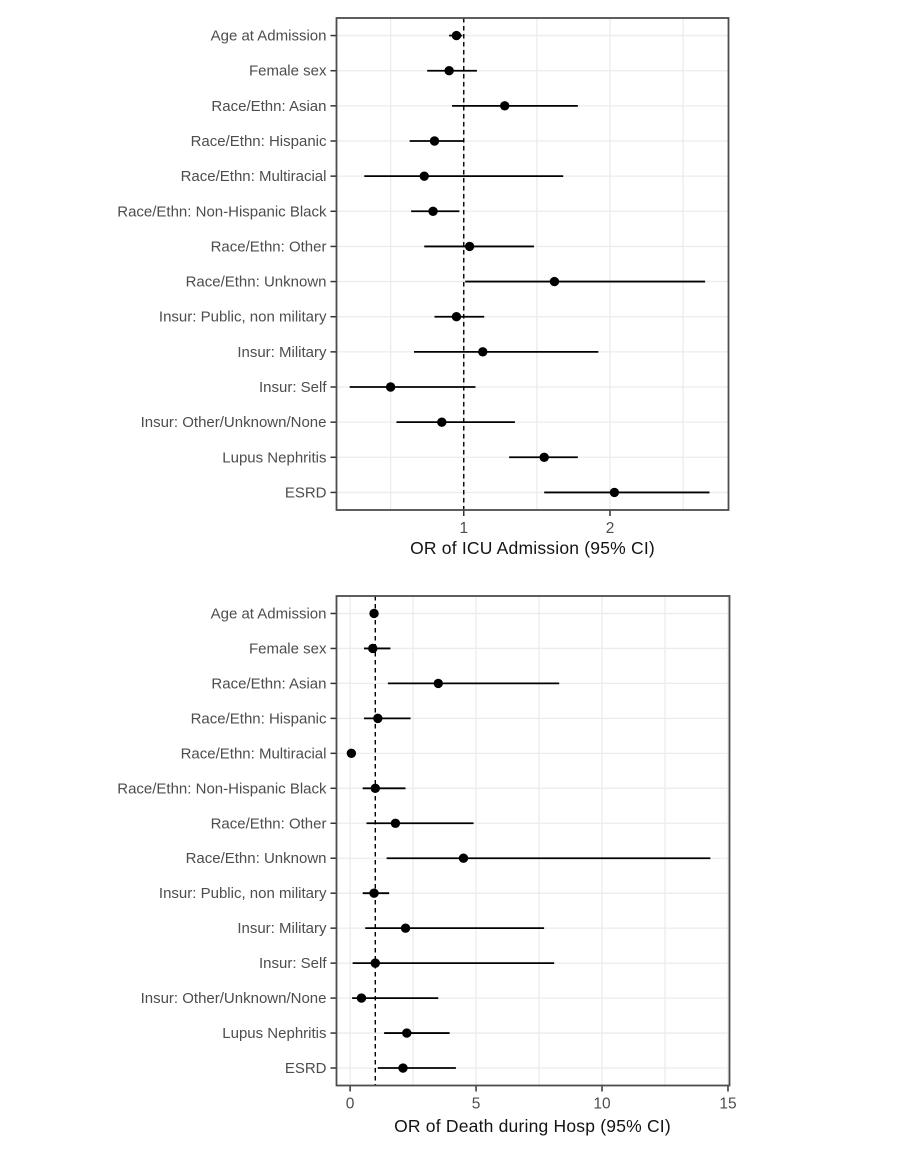 The width and height of the screenshot is (898, 1154). I want to click on death-during-hosp-x-axis-title: OR of Death during Hosp (95% CI), so click(532, 1126).